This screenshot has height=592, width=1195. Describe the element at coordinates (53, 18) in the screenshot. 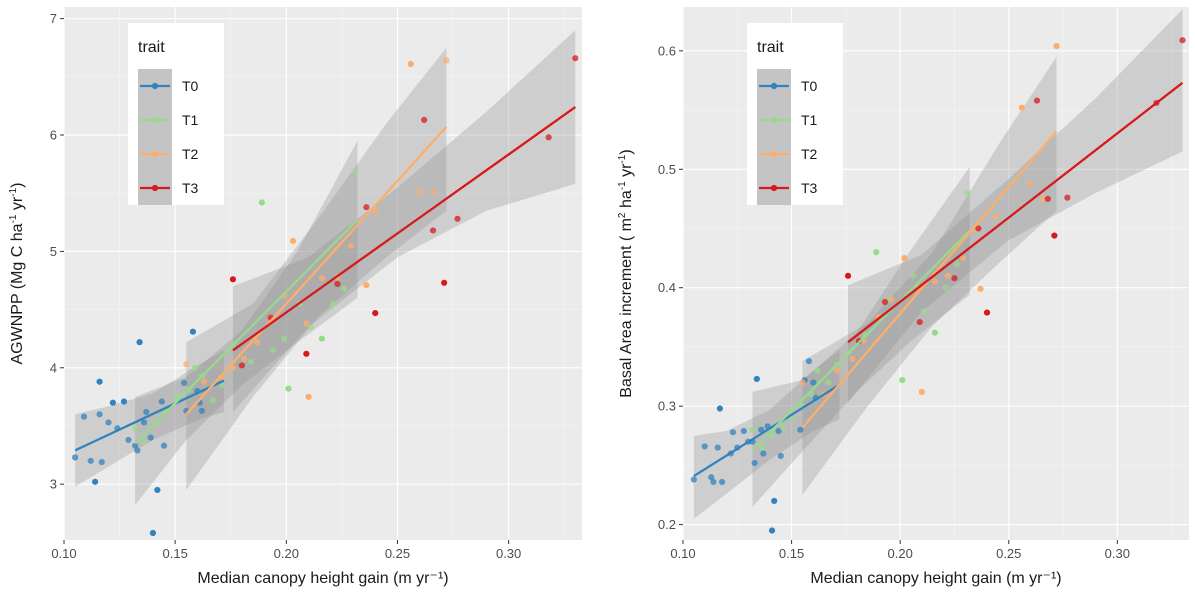

I see `y-tick-label: 7` at that location.